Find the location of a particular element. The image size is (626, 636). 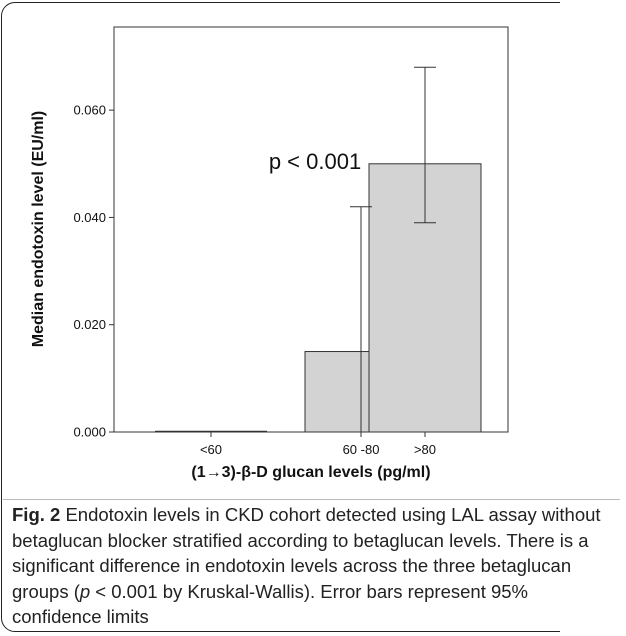

y-tick-label-0: 0.000 is located at coordinates (89, 432).